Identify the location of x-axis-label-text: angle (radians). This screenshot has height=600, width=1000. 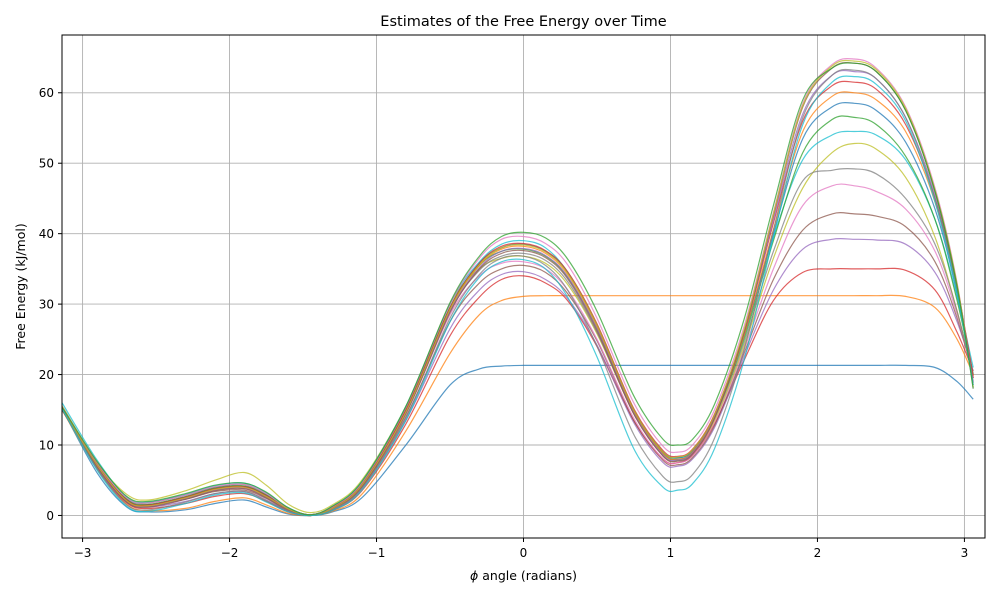
(527, 575).